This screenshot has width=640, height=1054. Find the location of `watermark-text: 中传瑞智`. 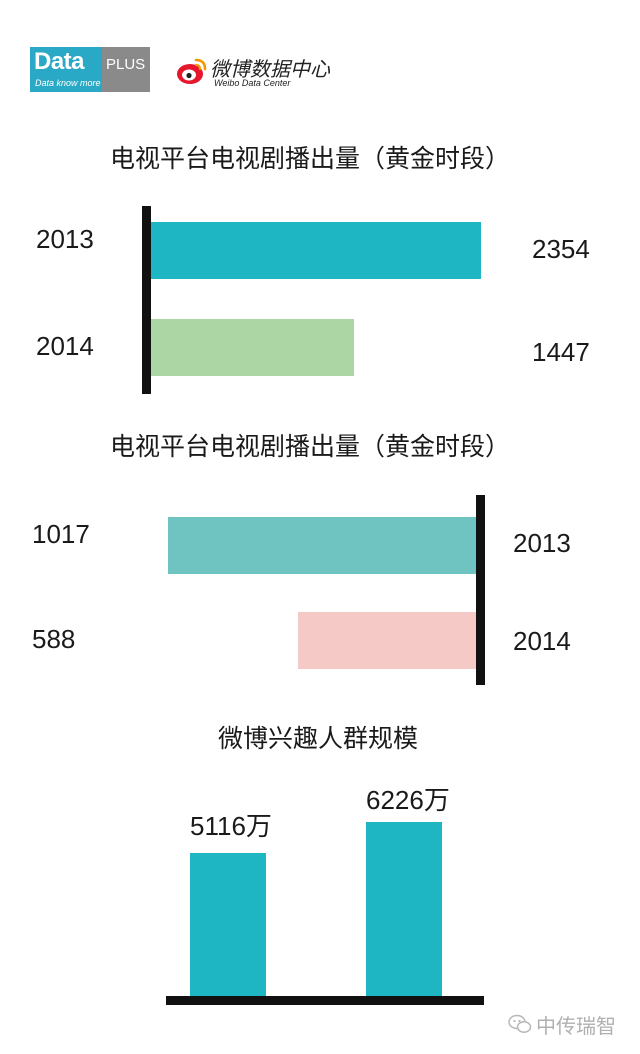

watermark-text: 中传瑞智 is located at coordinates (576, 1026).